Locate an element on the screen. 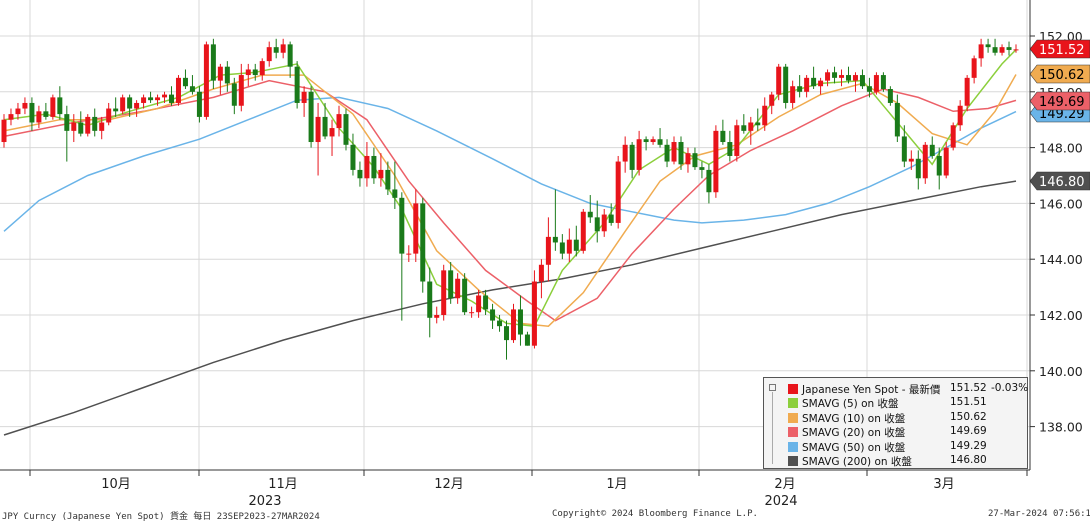 The image size is (1090, 523). legend-row: Japanese Yen Spot - 最新價 151.52 -0.03% is located at coordinates (896, 389).